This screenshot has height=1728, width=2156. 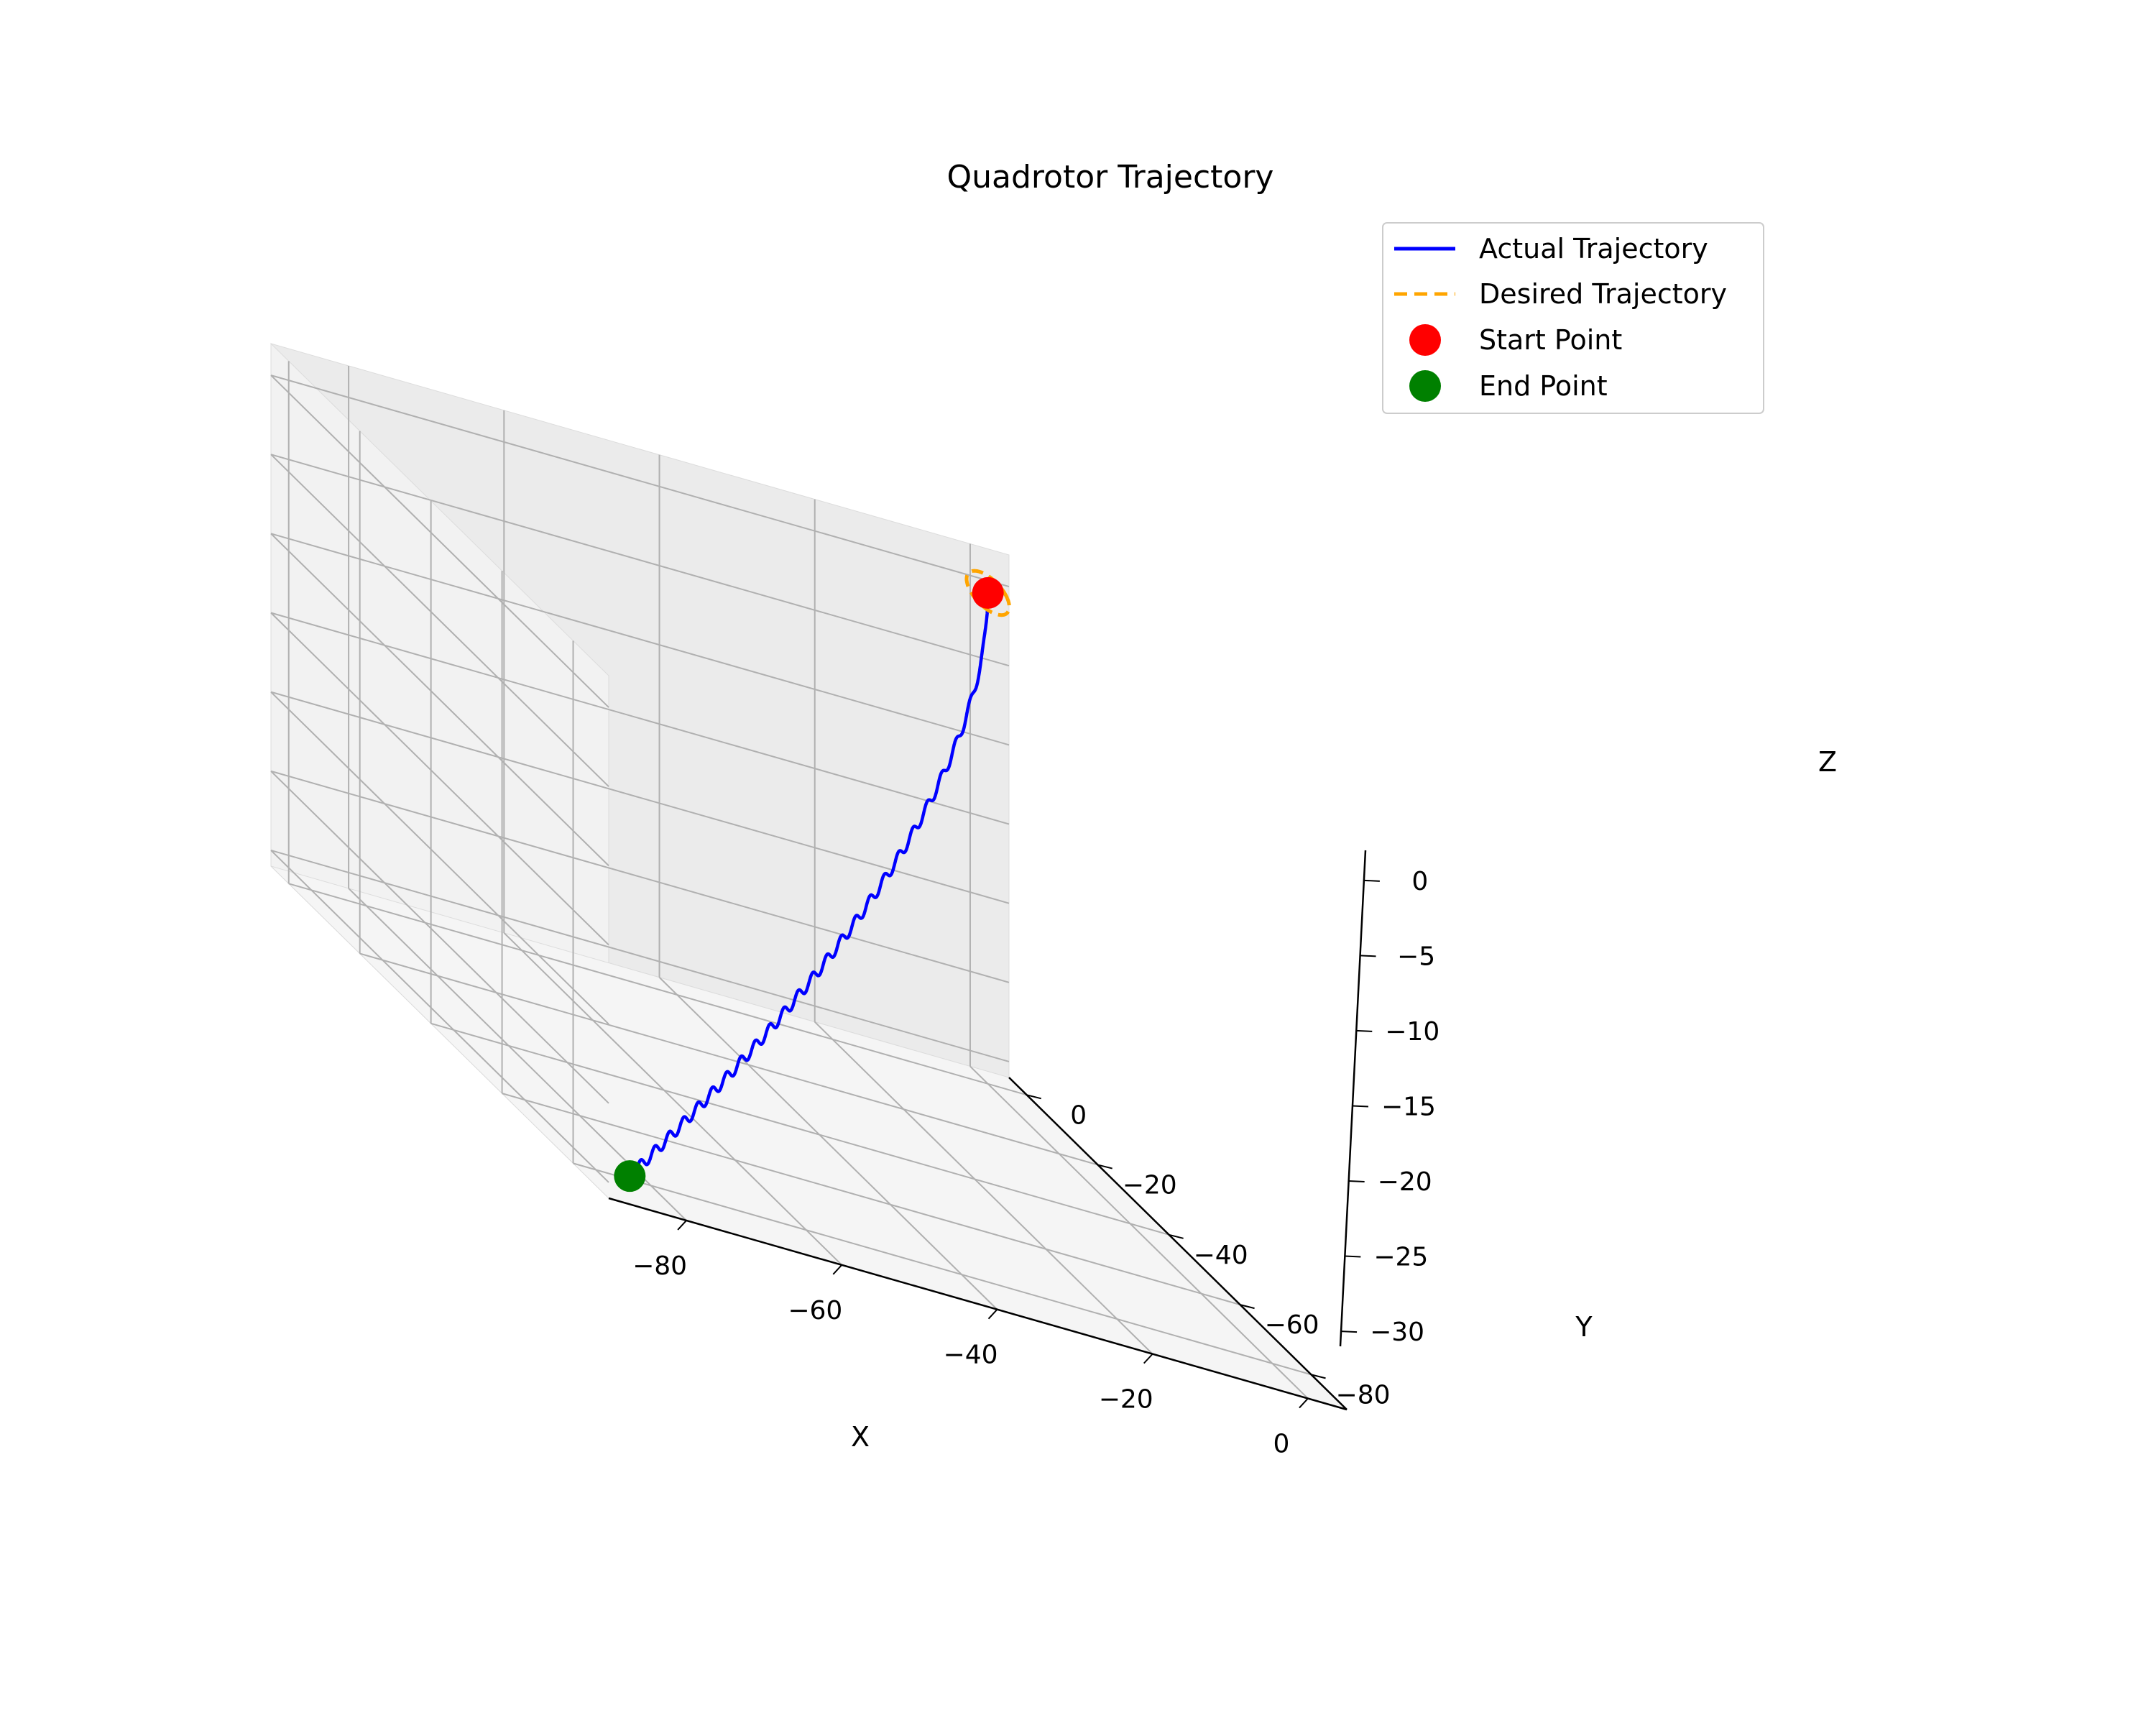 What do you see at coordinates (630, 1176) in the screenshot?
I see `end-point-marker` at bounding box center [630, 1176].